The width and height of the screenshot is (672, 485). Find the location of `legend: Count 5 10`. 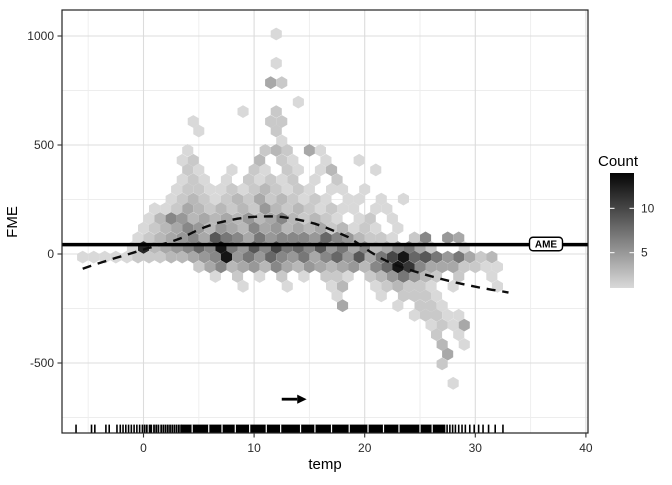

legend: Count 5 10 is located at coordinates (626, 220).